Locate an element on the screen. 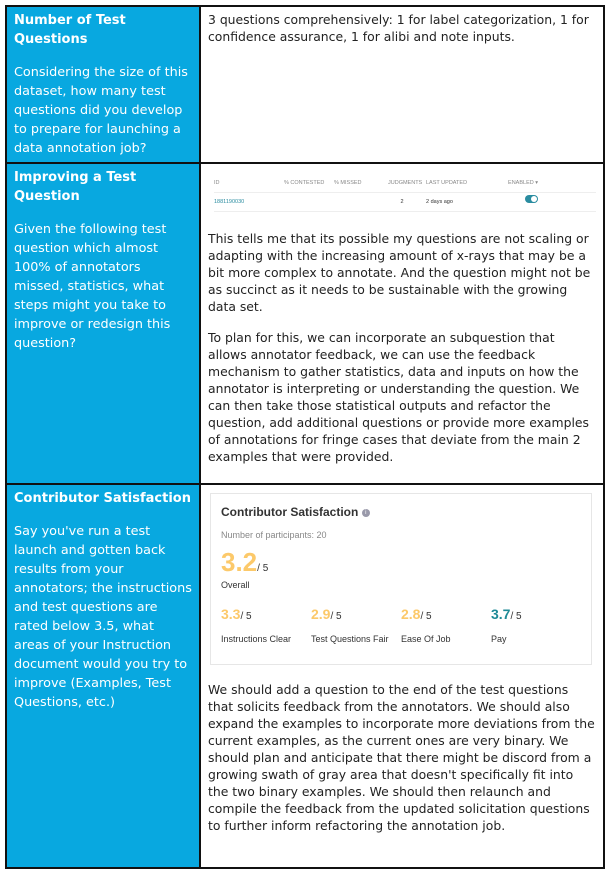 The width and height of the screenshot is (610, 869). question-id-link: 1881190030 is located at coordinates (229, 201).